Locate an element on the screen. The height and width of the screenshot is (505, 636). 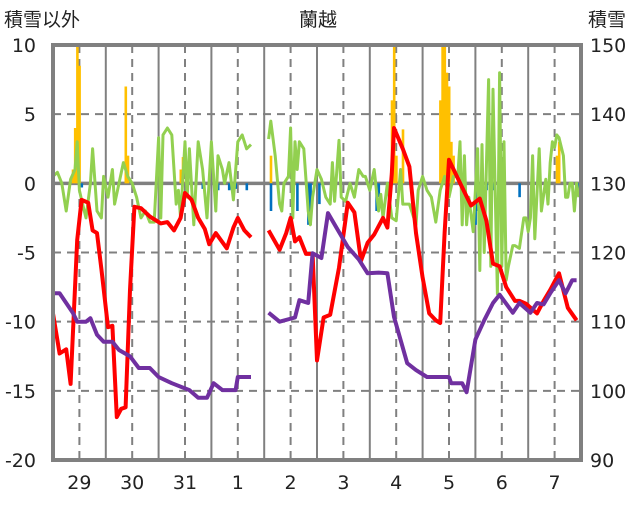
y-tick-right: 150 is located at coordinates (608, 46).